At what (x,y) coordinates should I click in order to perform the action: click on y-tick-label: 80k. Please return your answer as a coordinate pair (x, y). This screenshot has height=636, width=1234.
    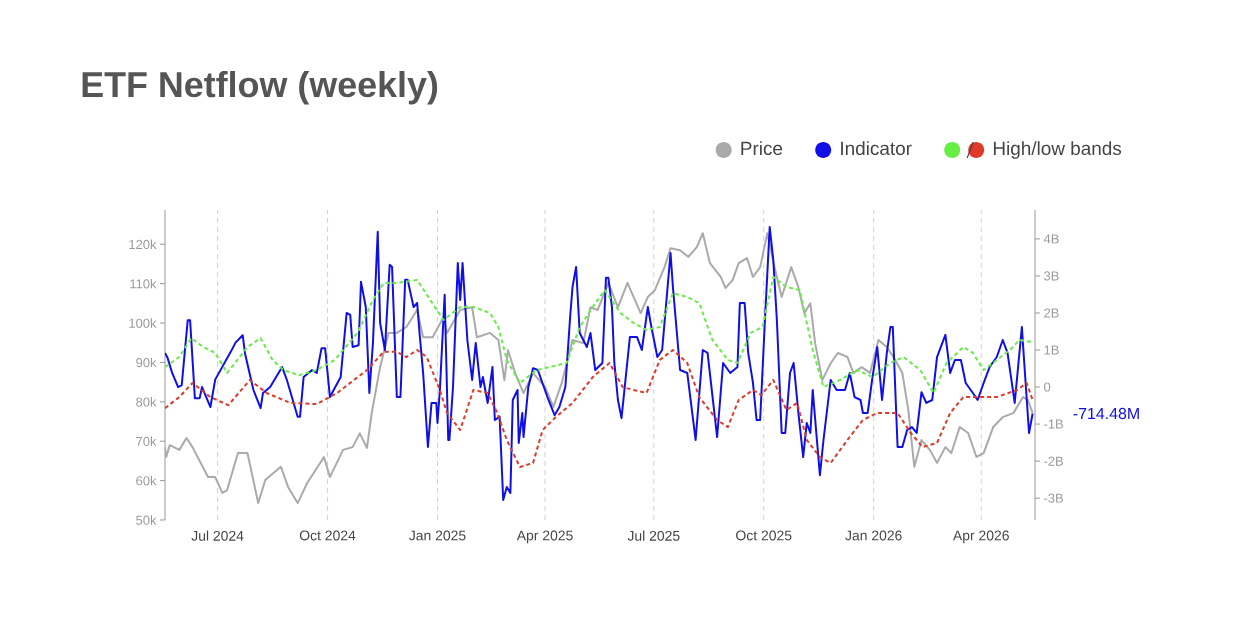
    Looking at the image, I should click on (146, 402).